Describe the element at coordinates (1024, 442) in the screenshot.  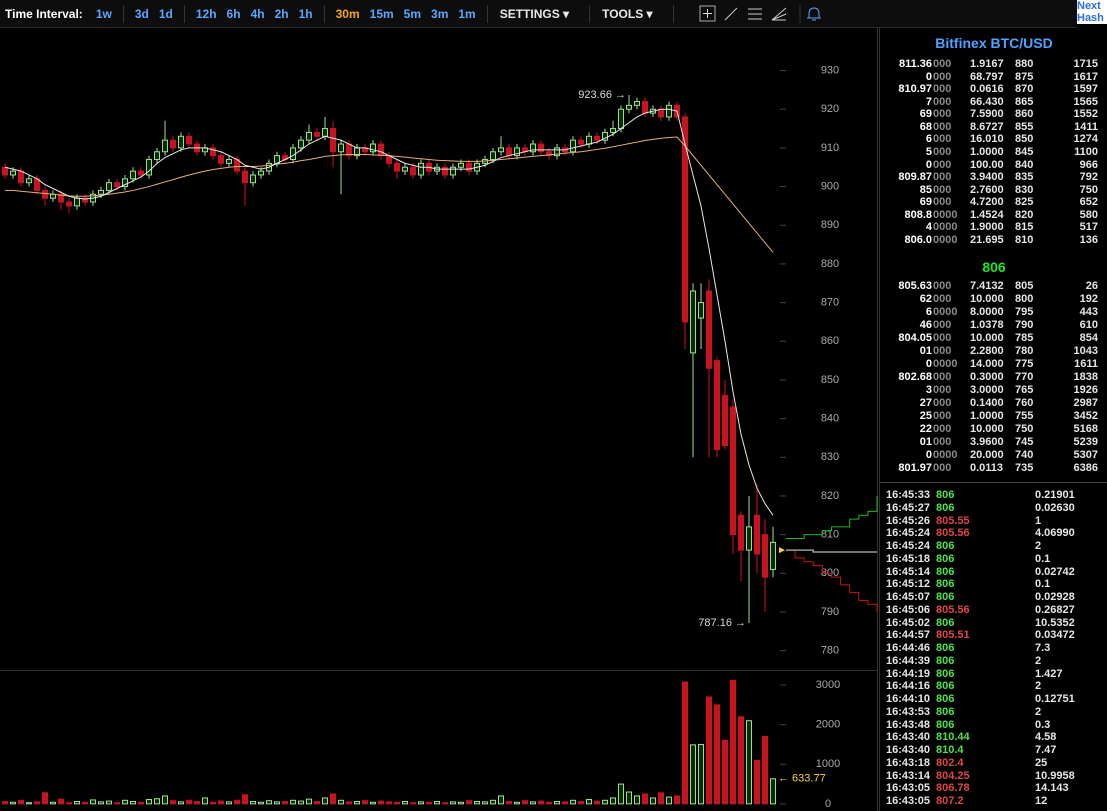
I see `book-group-price: 745` at that location.